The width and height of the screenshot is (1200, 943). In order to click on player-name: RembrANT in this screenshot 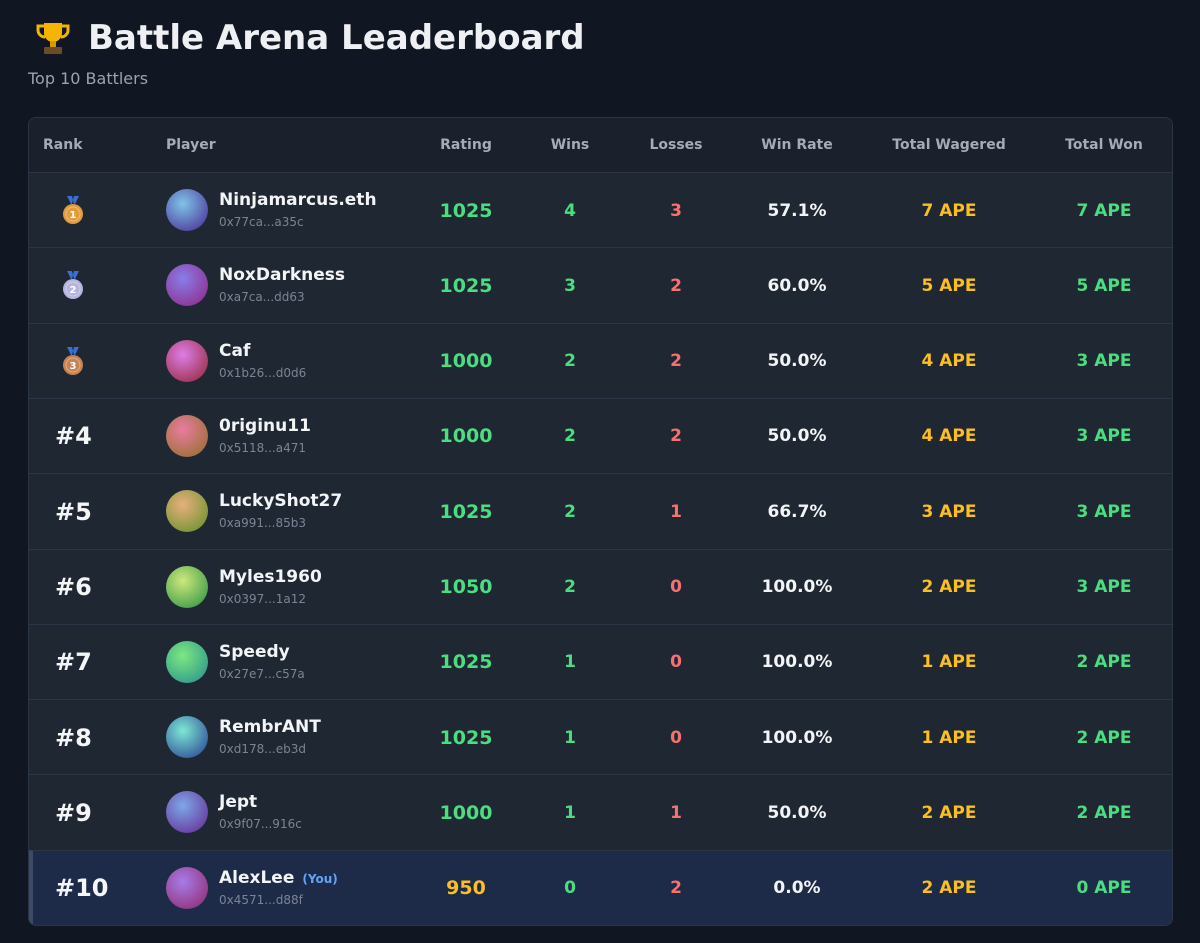, I will do `click(270, 727)`.